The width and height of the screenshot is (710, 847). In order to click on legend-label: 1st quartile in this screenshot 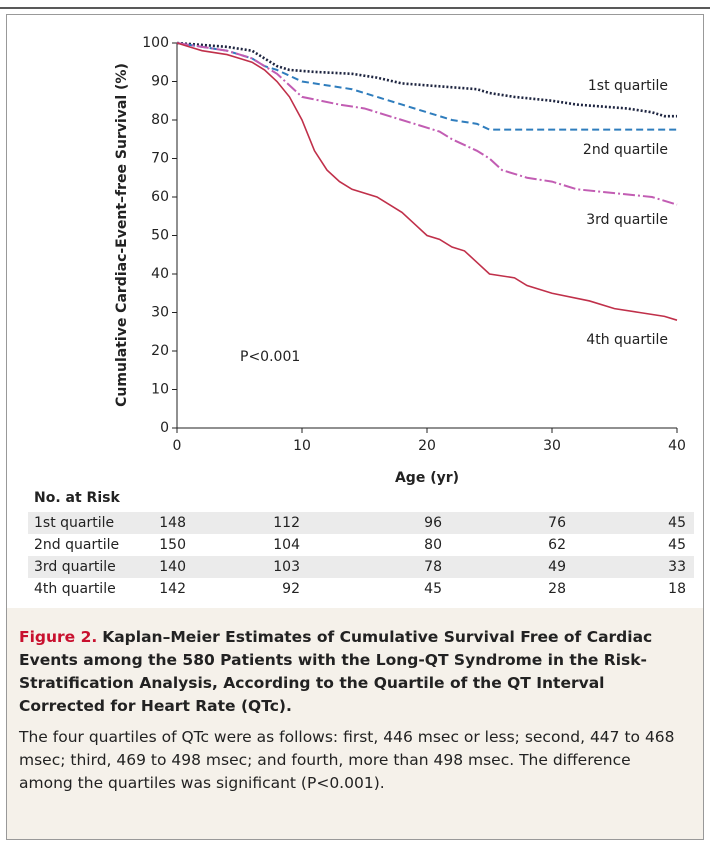, I will do `click(628, 86)`.